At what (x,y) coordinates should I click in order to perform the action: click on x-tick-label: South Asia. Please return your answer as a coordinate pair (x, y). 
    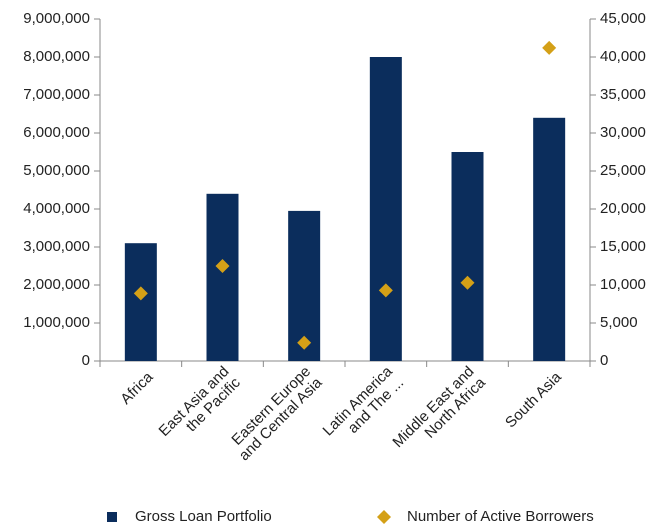
    Looking at the image, I should click on (533, 399).